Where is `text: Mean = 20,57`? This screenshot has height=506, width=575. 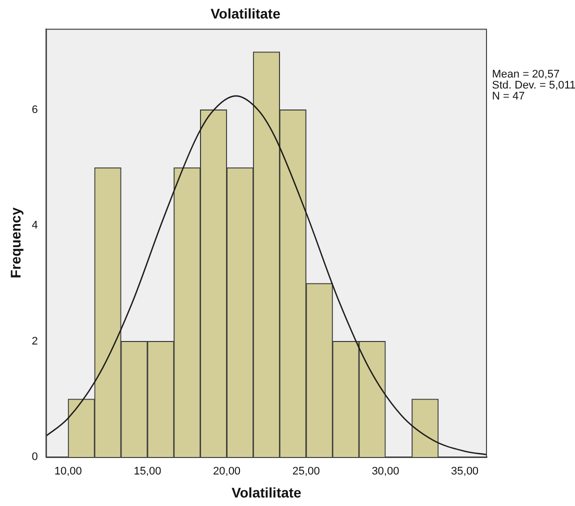 text: Mean = 20,57 is located at coordinates (526, 74).